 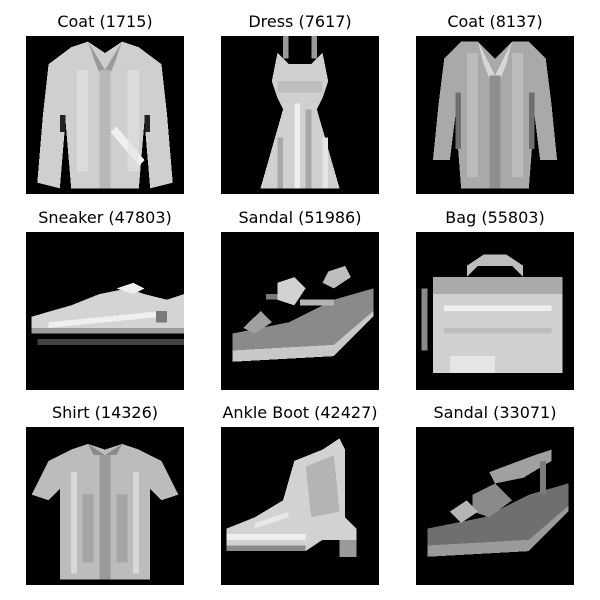 What do you see at coordinates (495, 311) in the screenshot?
I see `bag-thumbnail` at bounding box center [495, 311].